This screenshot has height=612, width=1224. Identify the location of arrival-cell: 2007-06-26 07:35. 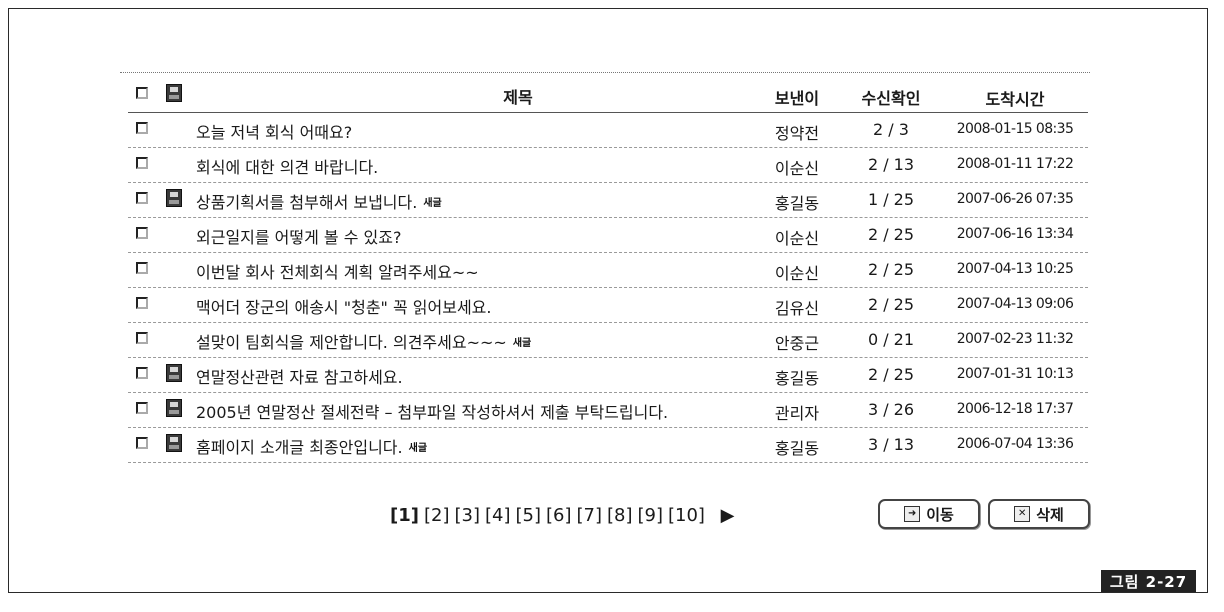
(1015, 199).